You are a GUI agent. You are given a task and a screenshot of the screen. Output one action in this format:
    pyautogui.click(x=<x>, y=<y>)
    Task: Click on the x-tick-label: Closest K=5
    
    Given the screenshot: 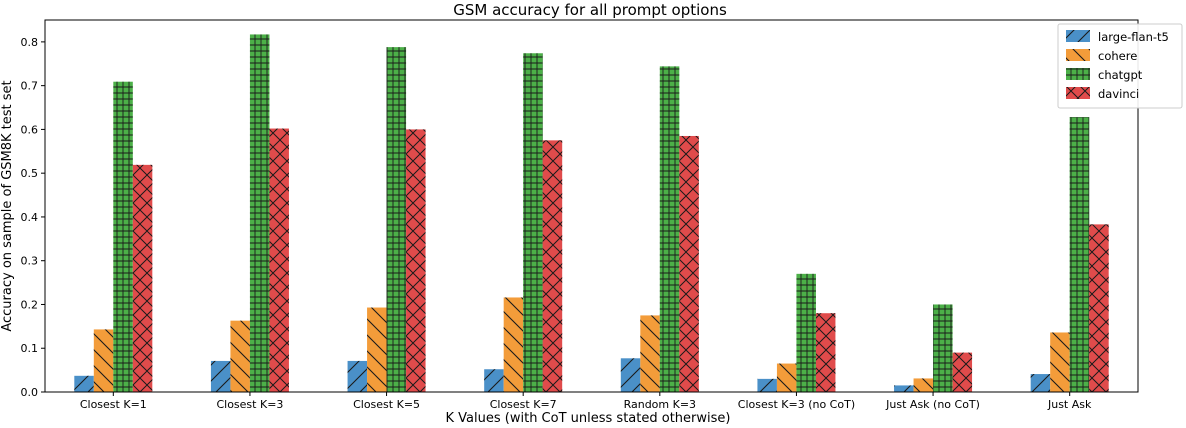 What is the action you would take?
    pyautogui.click(x=386, y=404)
    